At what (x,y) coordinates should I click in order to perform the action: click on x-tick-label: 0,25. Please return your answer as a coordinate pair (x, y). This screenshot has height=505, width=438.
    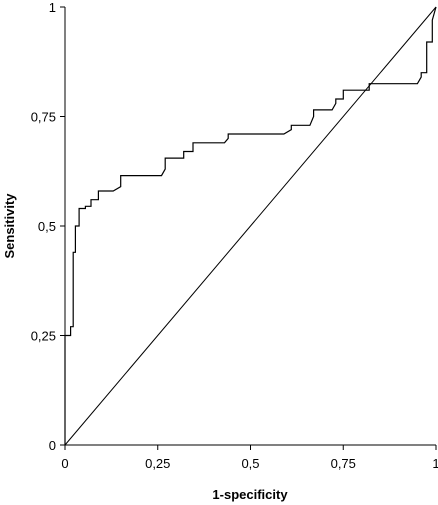
    Looking at the image, I should click on (157, 463).